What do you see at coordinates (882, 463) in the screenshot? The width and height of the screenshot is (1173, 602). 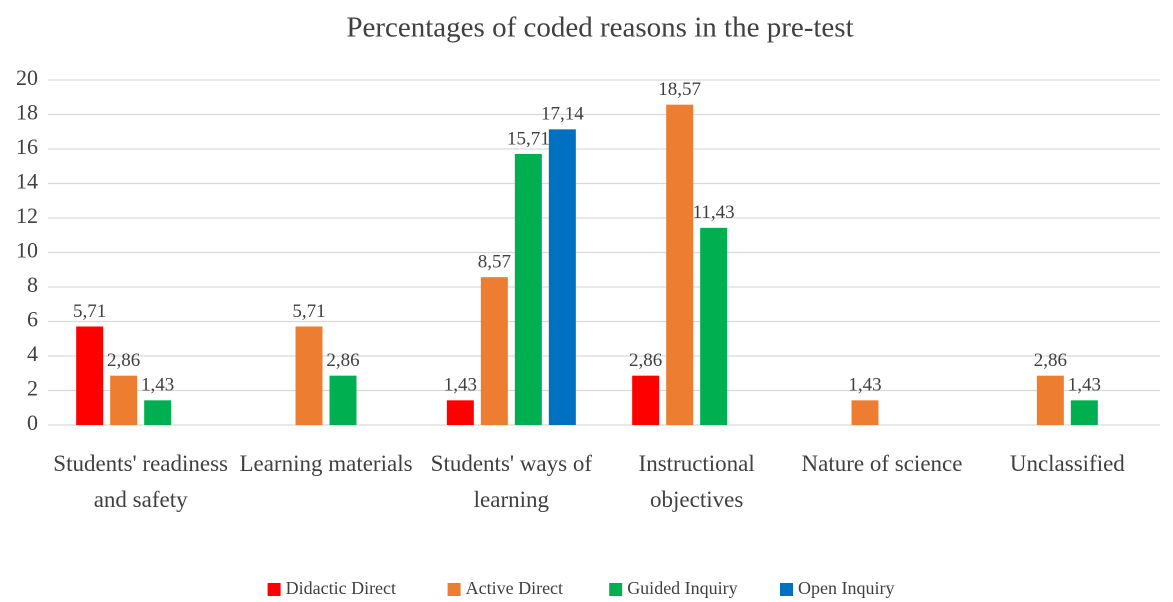 I see `x-tick-label: Nature of science` at bounding box center [882, 463].